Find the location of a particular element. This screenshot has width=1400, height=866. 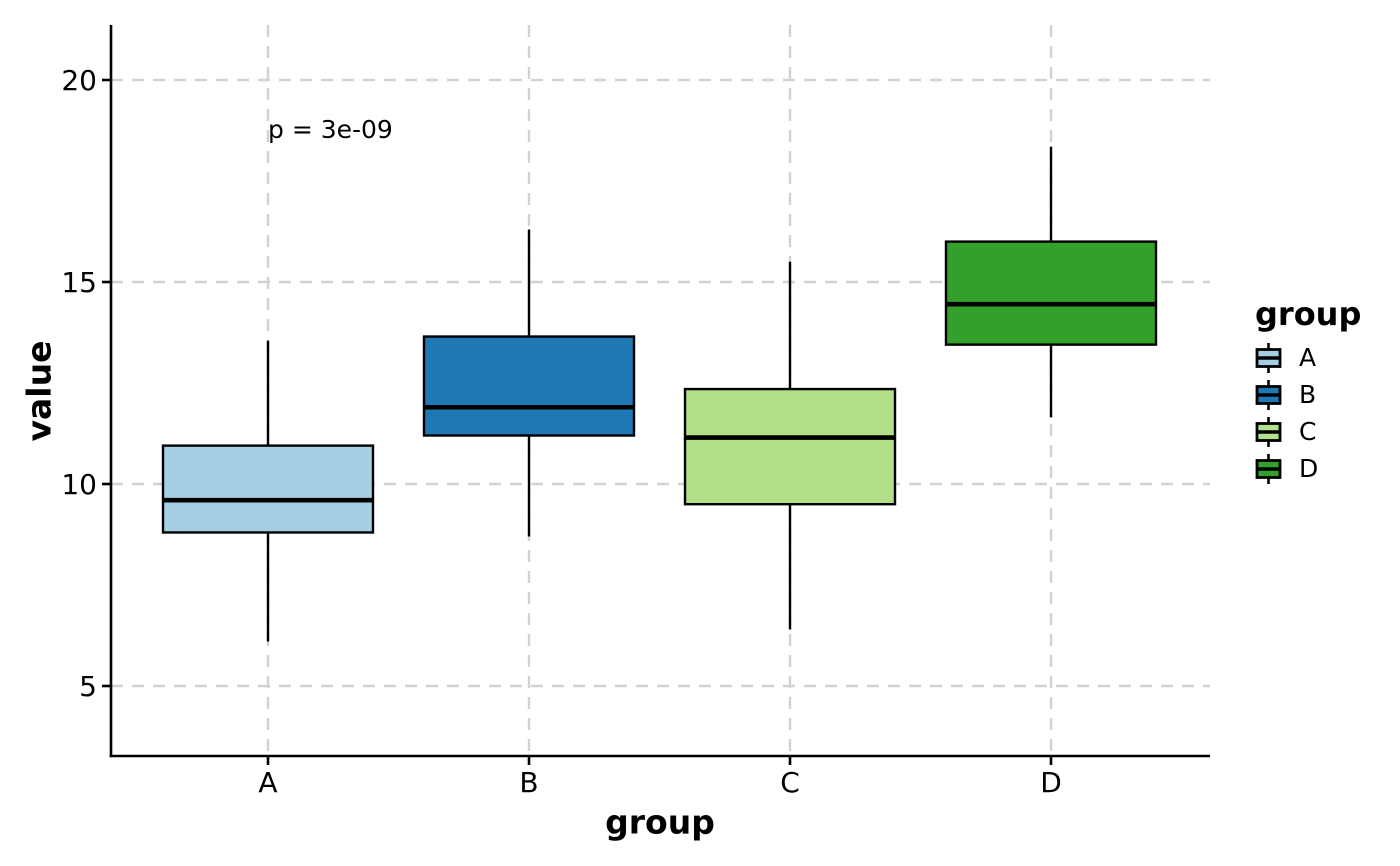

y-axis-title: value is located at coordinates (39, 391).